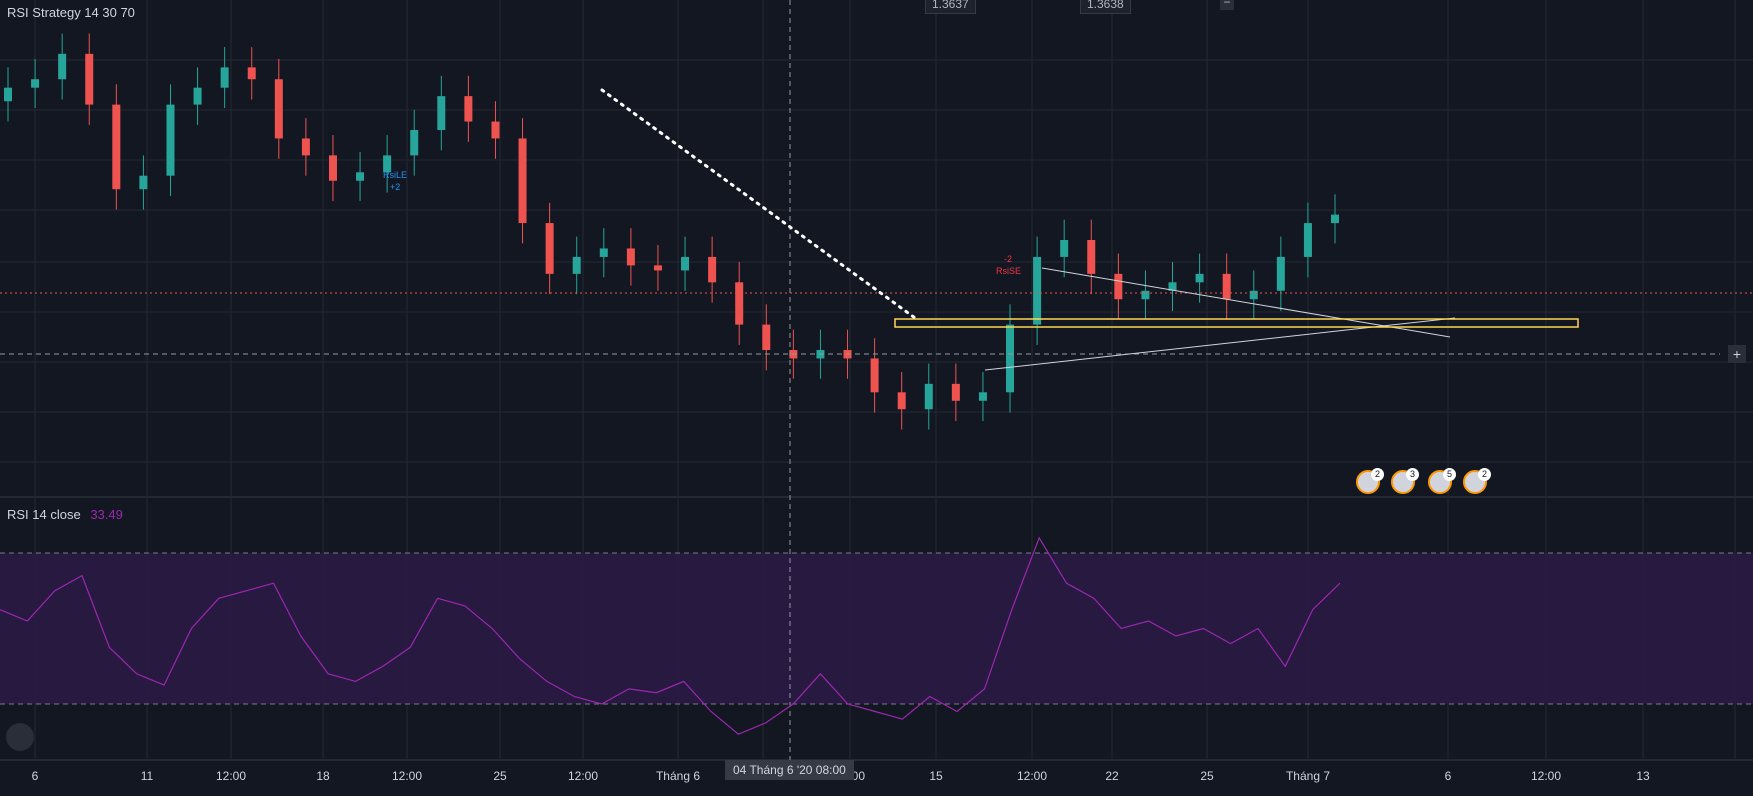 Image resolution: width=1753 pixels, height=796 pixels. What do you see at coordinates (1412, 474) in the screenshot?
I see `event-count: 3` at bounding box center [1412, 474].